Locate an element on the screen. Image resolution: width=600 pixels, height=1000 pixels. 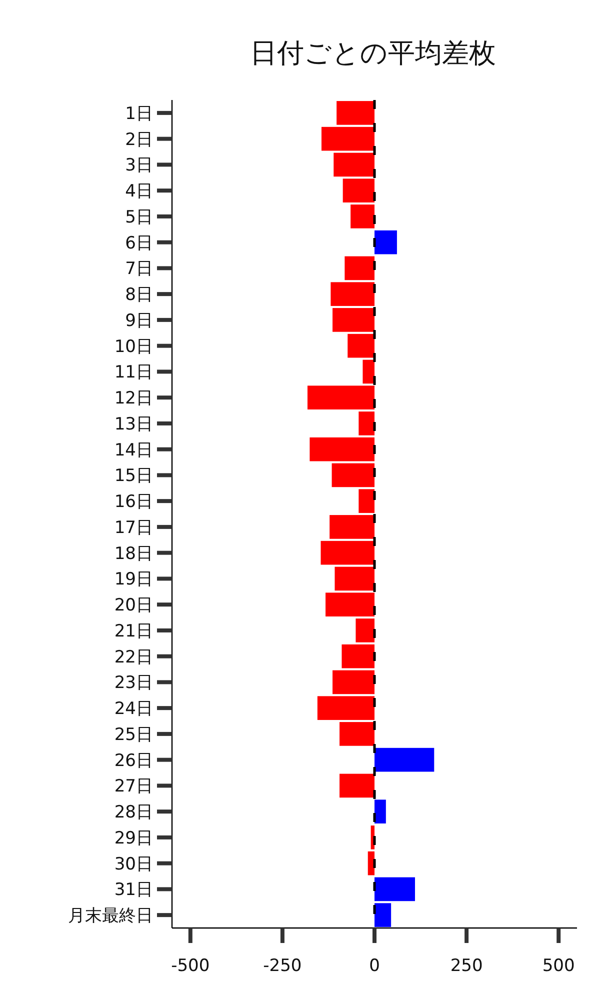
y-tick-label: 14日 is located at coordinates (133, 450).